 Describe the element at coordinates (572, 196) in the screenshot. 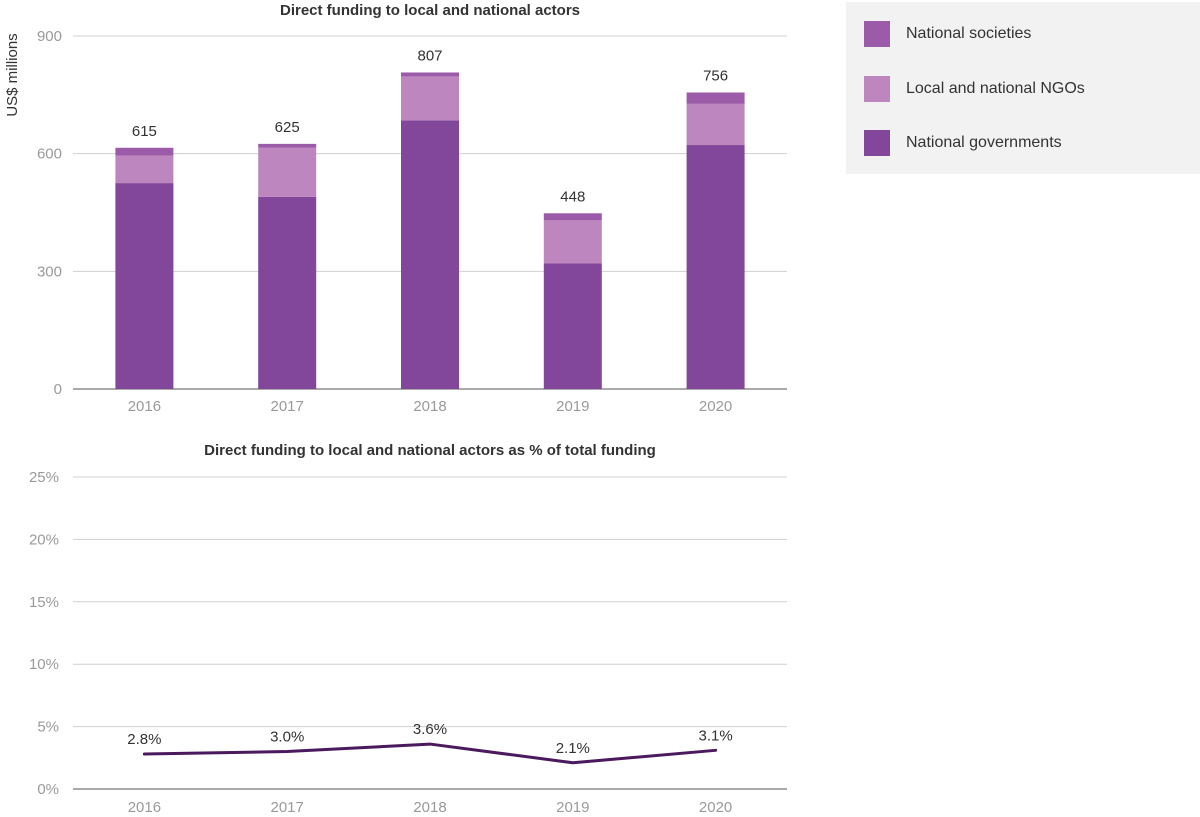

I see `bar-total-label: 448` at that location.